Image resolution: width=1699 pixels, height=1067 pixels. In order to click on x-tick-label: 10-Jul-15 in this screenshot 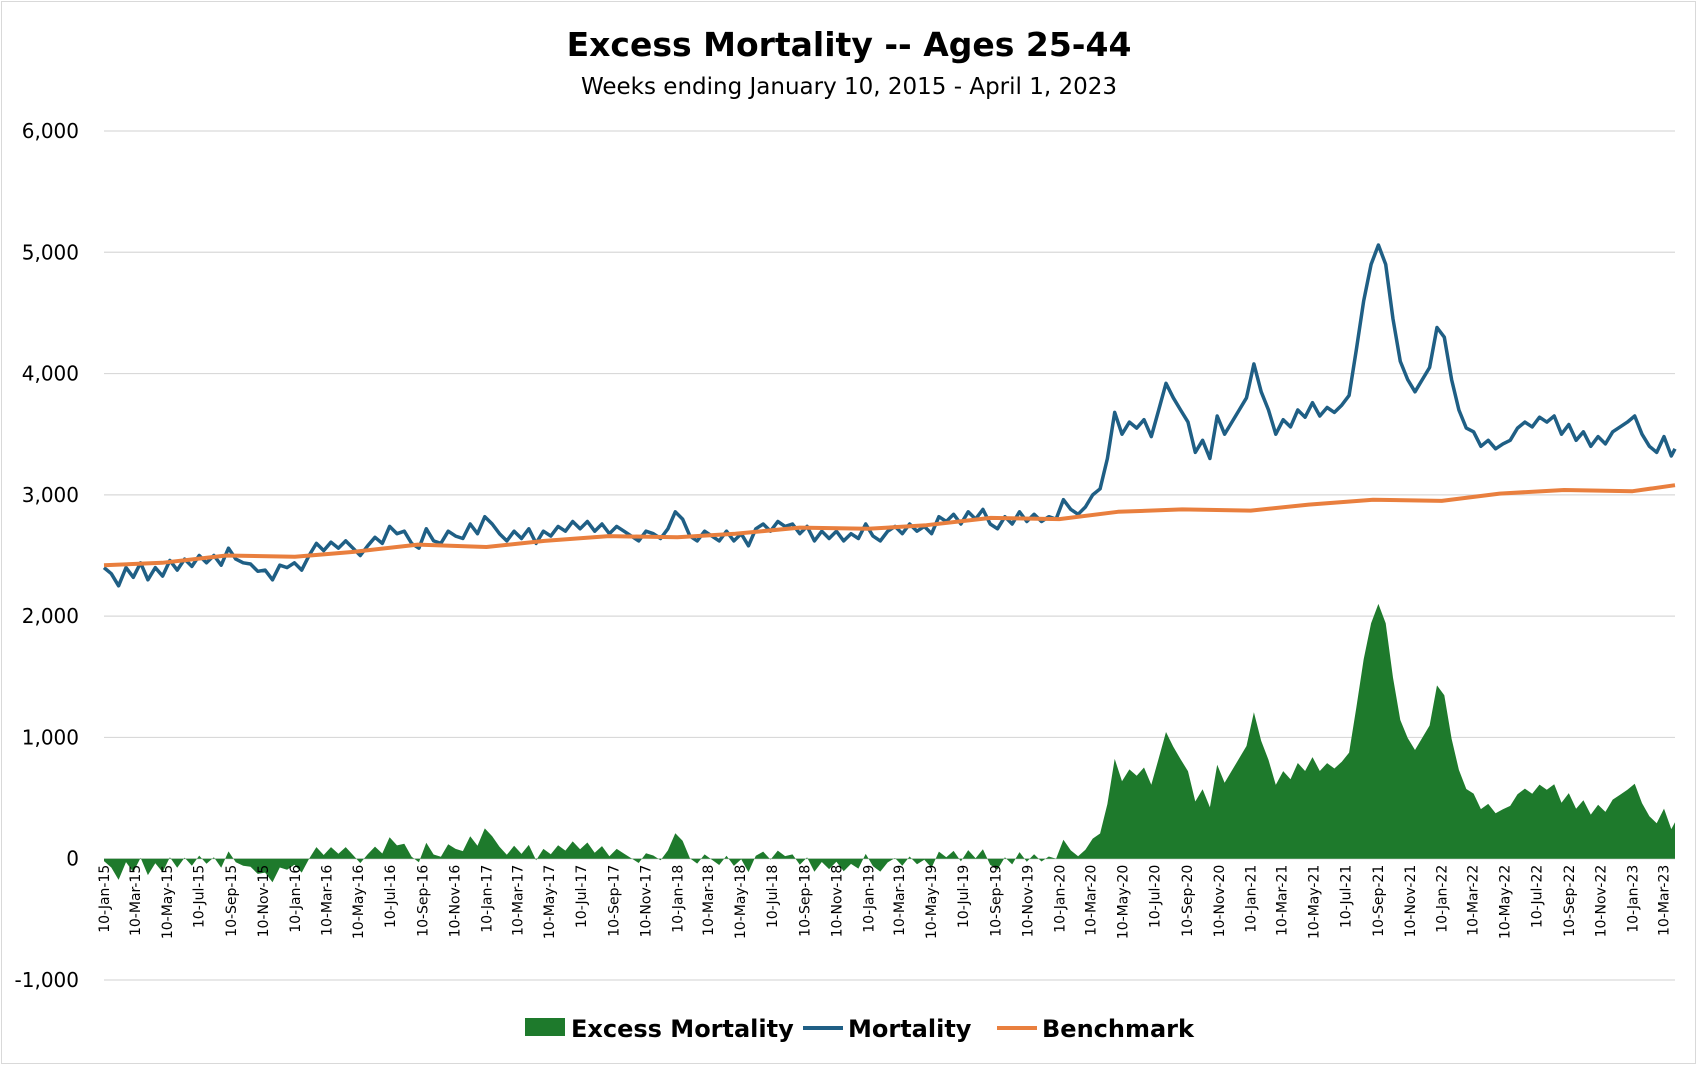, I will do `click(200, 896)`.